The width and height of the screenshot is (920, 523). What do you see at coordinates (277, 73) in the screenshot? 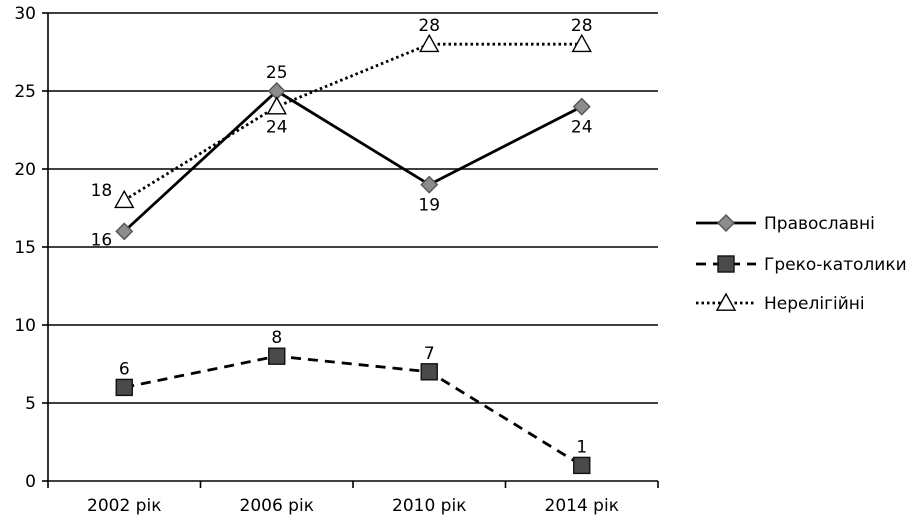
I see `data-label: 25` at bounding box center [277, 73].